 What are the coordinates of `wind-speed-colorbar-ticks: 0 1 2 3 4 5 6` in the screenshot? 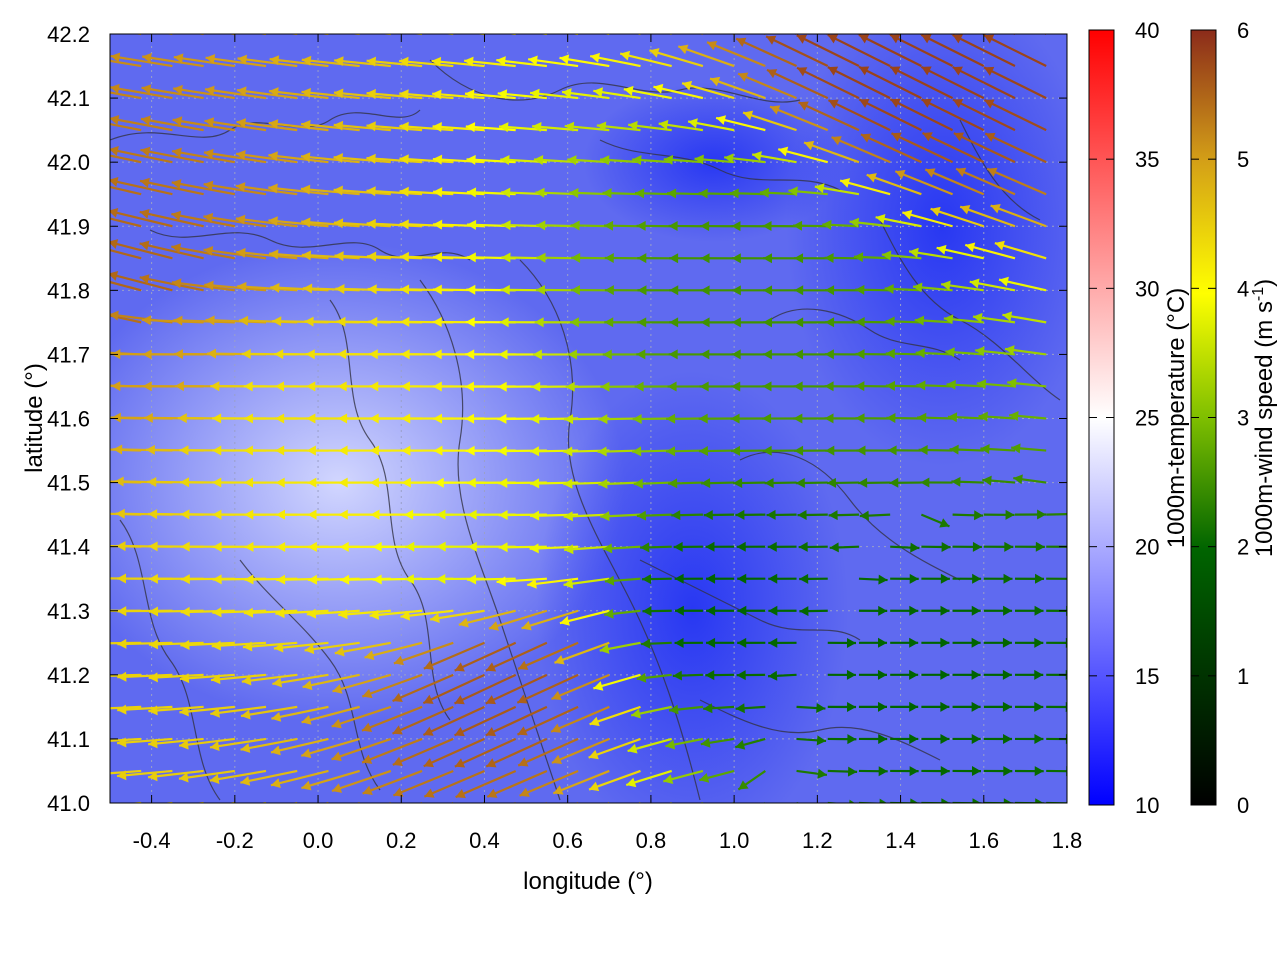 It's located at (1220, 418).